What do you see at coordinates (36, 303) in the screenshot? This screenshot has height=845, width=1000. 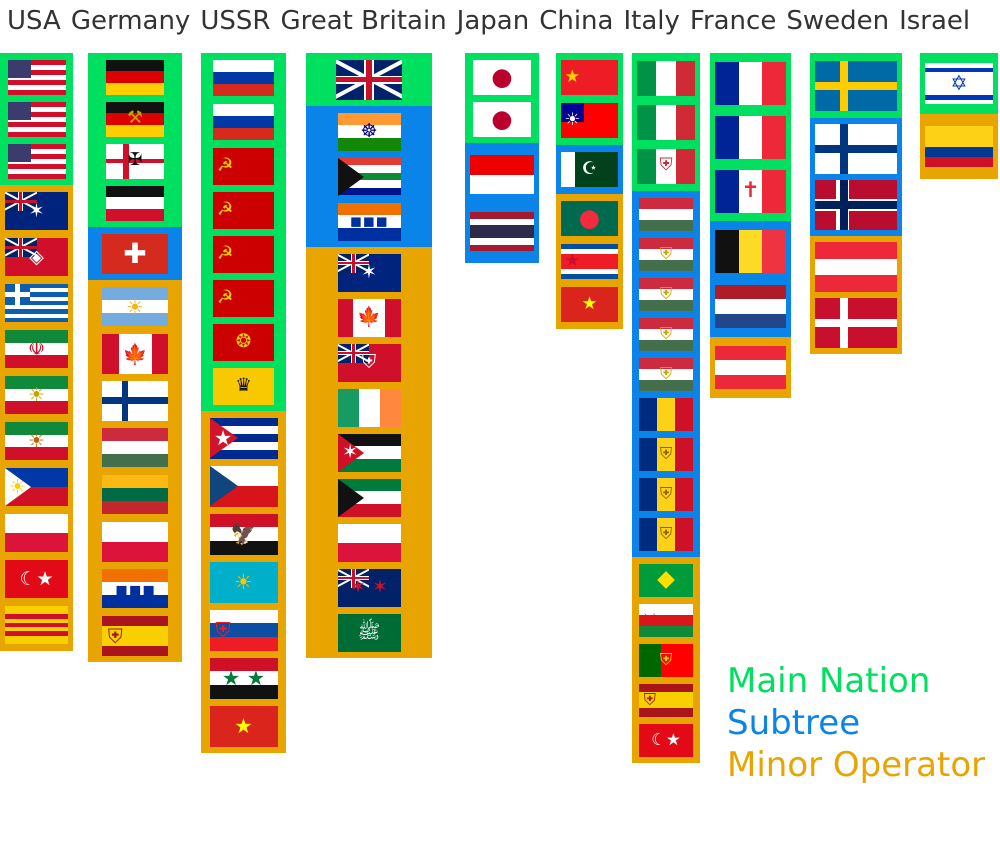 I see `greece-flag-icon` at bounding box center [36, 303].